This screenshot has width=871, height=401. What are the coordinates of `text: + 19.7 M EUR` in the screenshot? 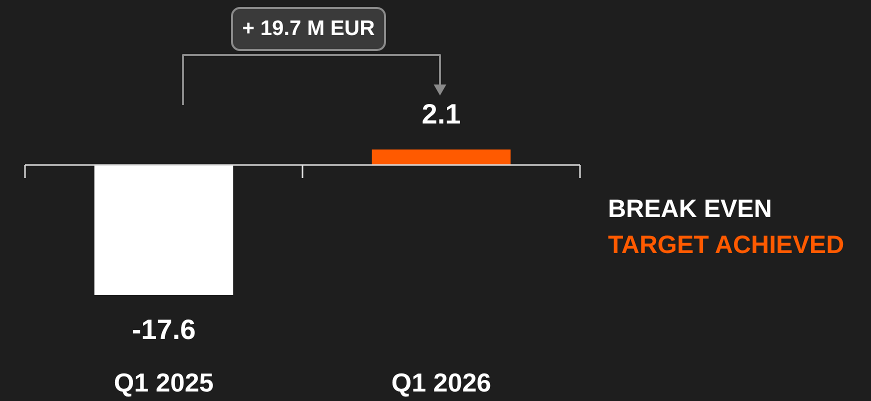 It's located at (308, 28).